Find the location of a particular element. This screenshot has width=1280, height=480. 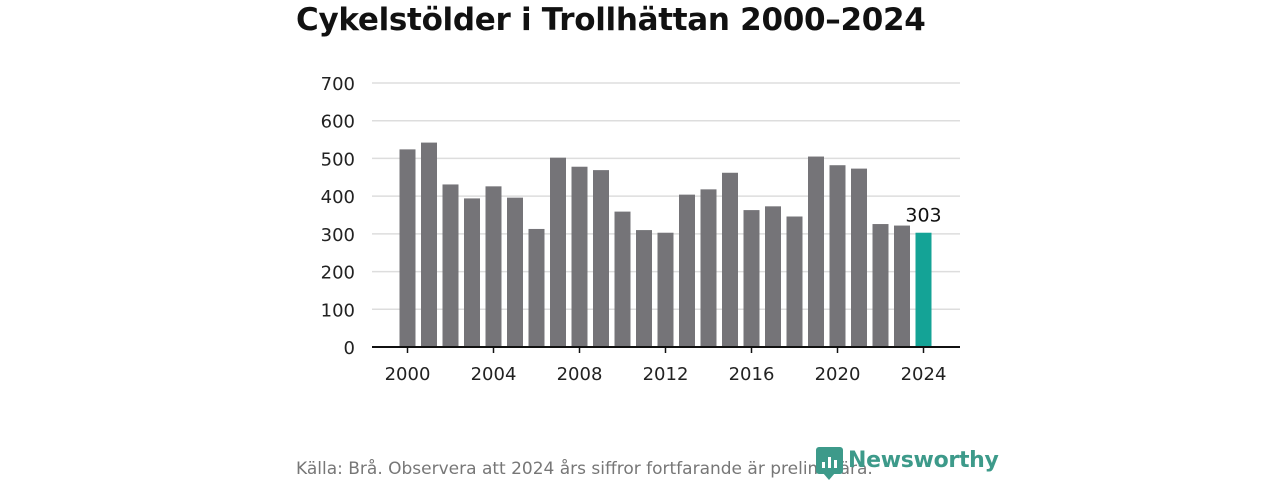

bar-2006 is located at coordinates (536, 287).